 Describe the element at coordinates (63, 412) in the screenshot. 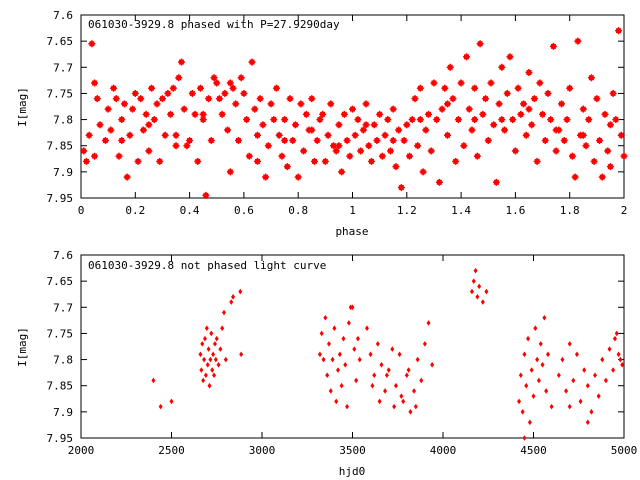

I see `y-tick-label: 7.9` at that location.